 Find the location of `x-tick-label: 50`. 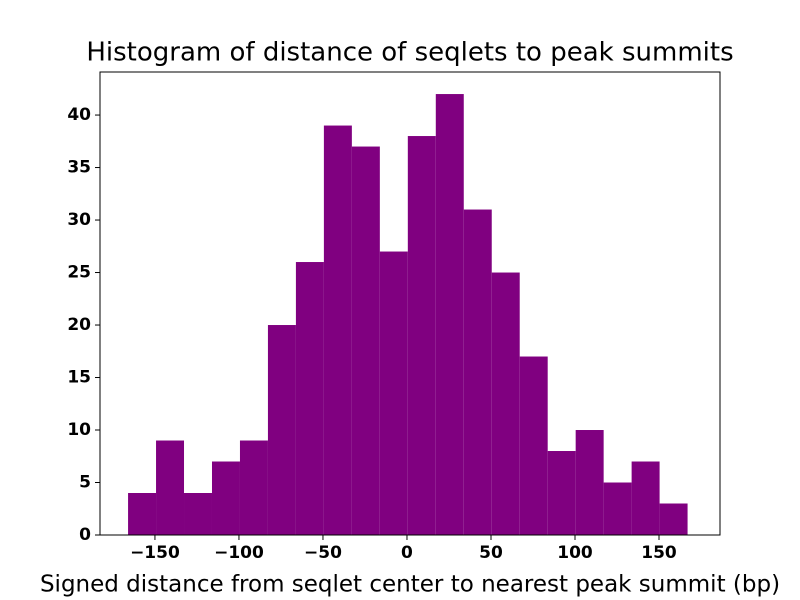

x-tick-label: 50 is located at coordinates (491, 553).